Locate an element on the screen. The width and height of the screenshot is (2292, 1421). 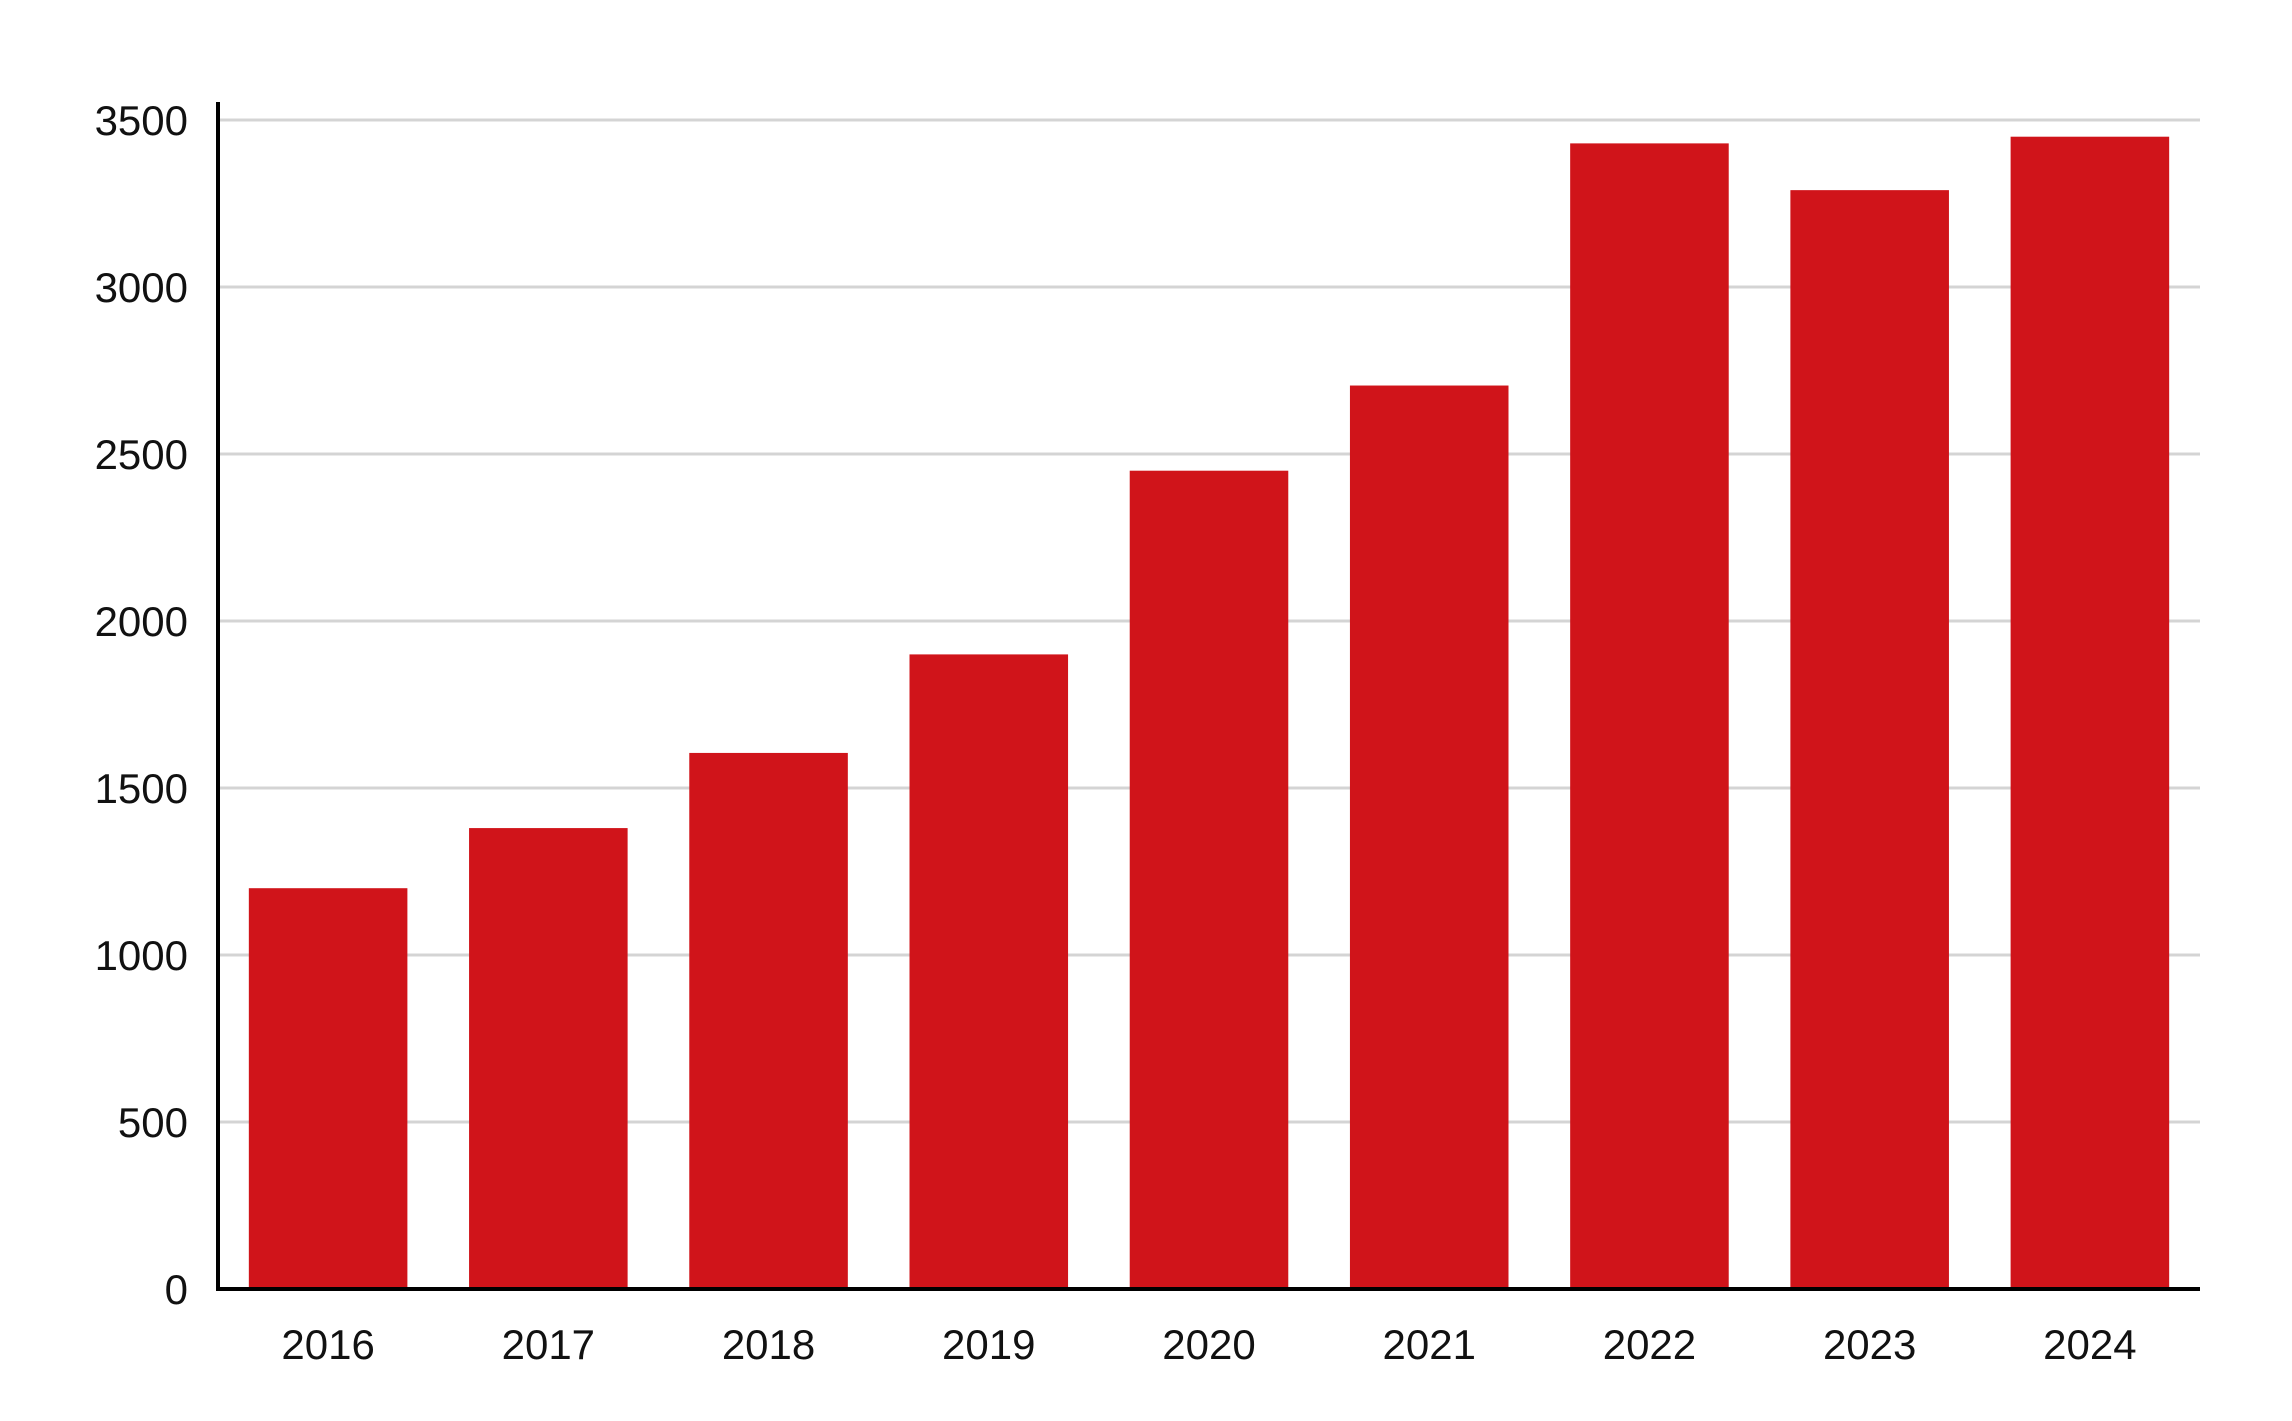
bar-2020 is located at coordinates (1209, 879).